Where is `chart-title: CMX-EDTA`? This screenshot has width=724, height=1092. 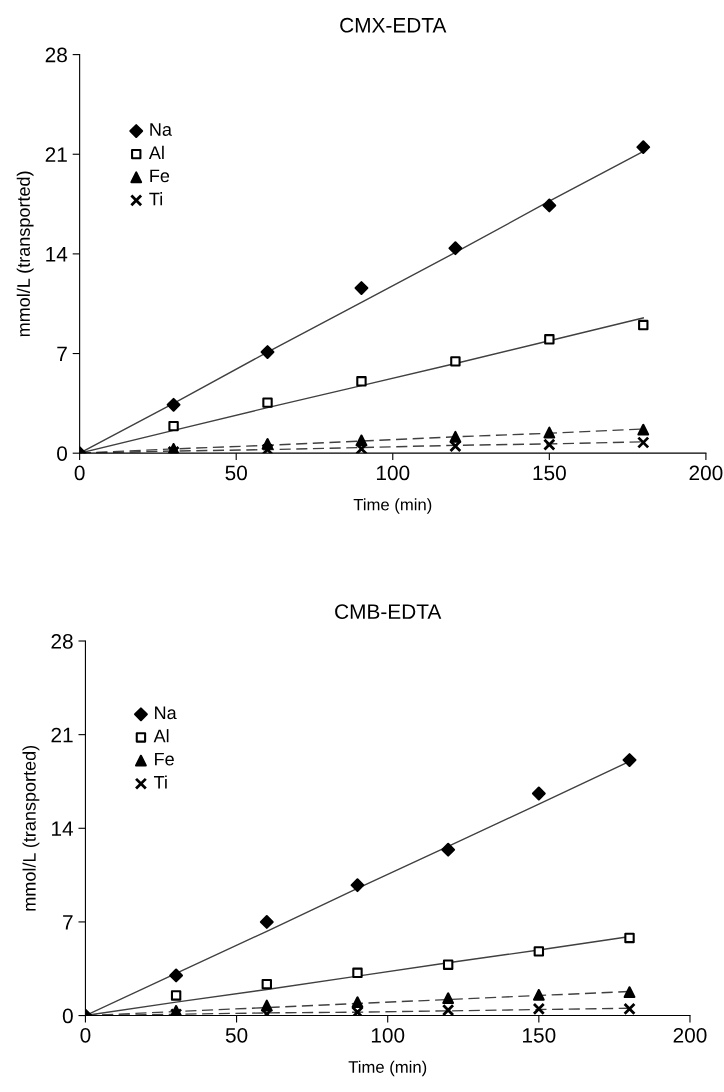
chart-title: CMX-EDTA is located at coordinates (393, 25).